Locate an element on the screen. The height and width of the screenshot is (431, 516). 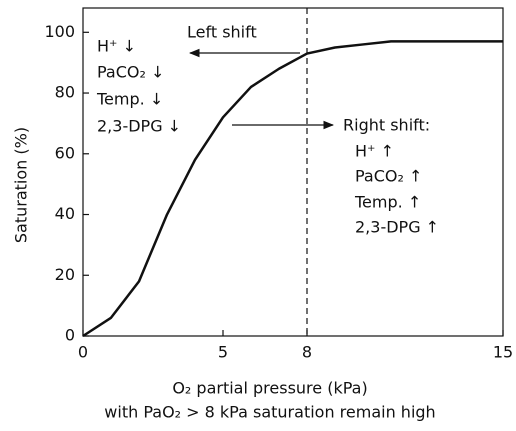
right-item: 2,3-DPG ↑ is located at coordinates (397, 227).